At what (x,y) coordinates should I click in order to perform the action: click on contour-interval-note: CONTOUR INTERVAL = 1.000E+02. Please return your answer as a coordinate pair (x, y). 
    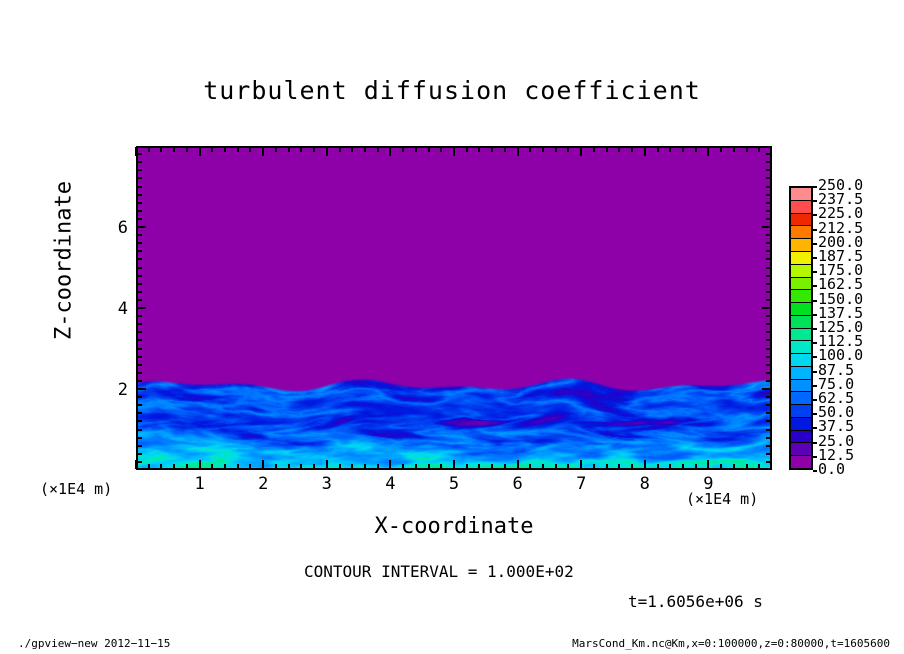
    Looking at the image, I should click on (439, 571).